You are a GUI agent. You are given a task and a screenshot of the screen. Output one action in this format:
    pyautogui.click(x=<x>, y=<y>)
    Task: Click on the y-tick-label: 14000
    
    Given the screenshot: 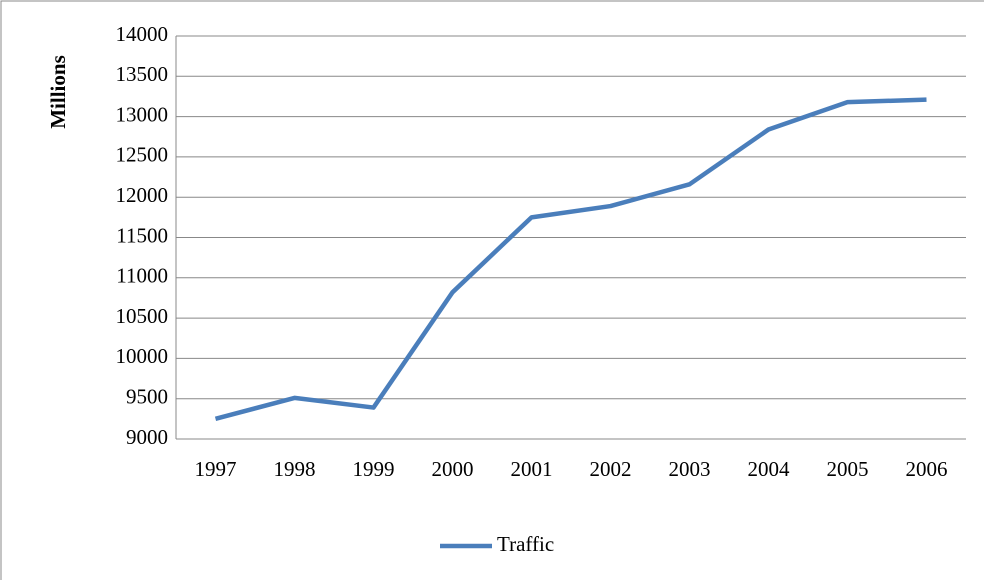 What is the action you would take?
    pyautogui.click(x=142, y=34)
    